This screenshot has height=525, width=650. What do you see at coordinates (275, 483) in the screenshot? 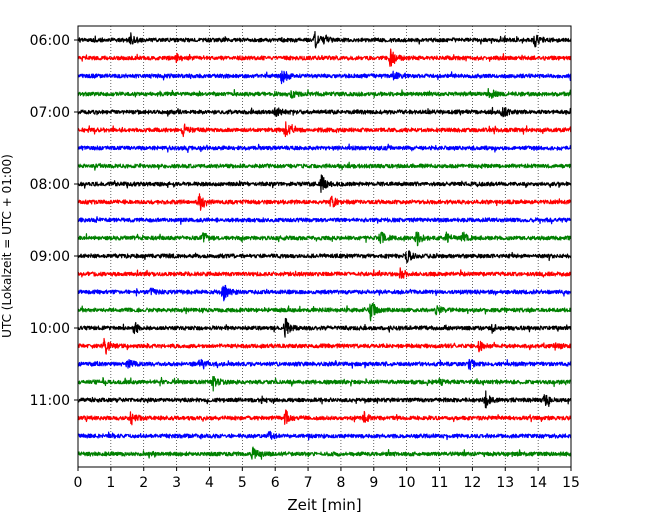
I see `x-tick-label: 6` at bounding box center [275, 483].